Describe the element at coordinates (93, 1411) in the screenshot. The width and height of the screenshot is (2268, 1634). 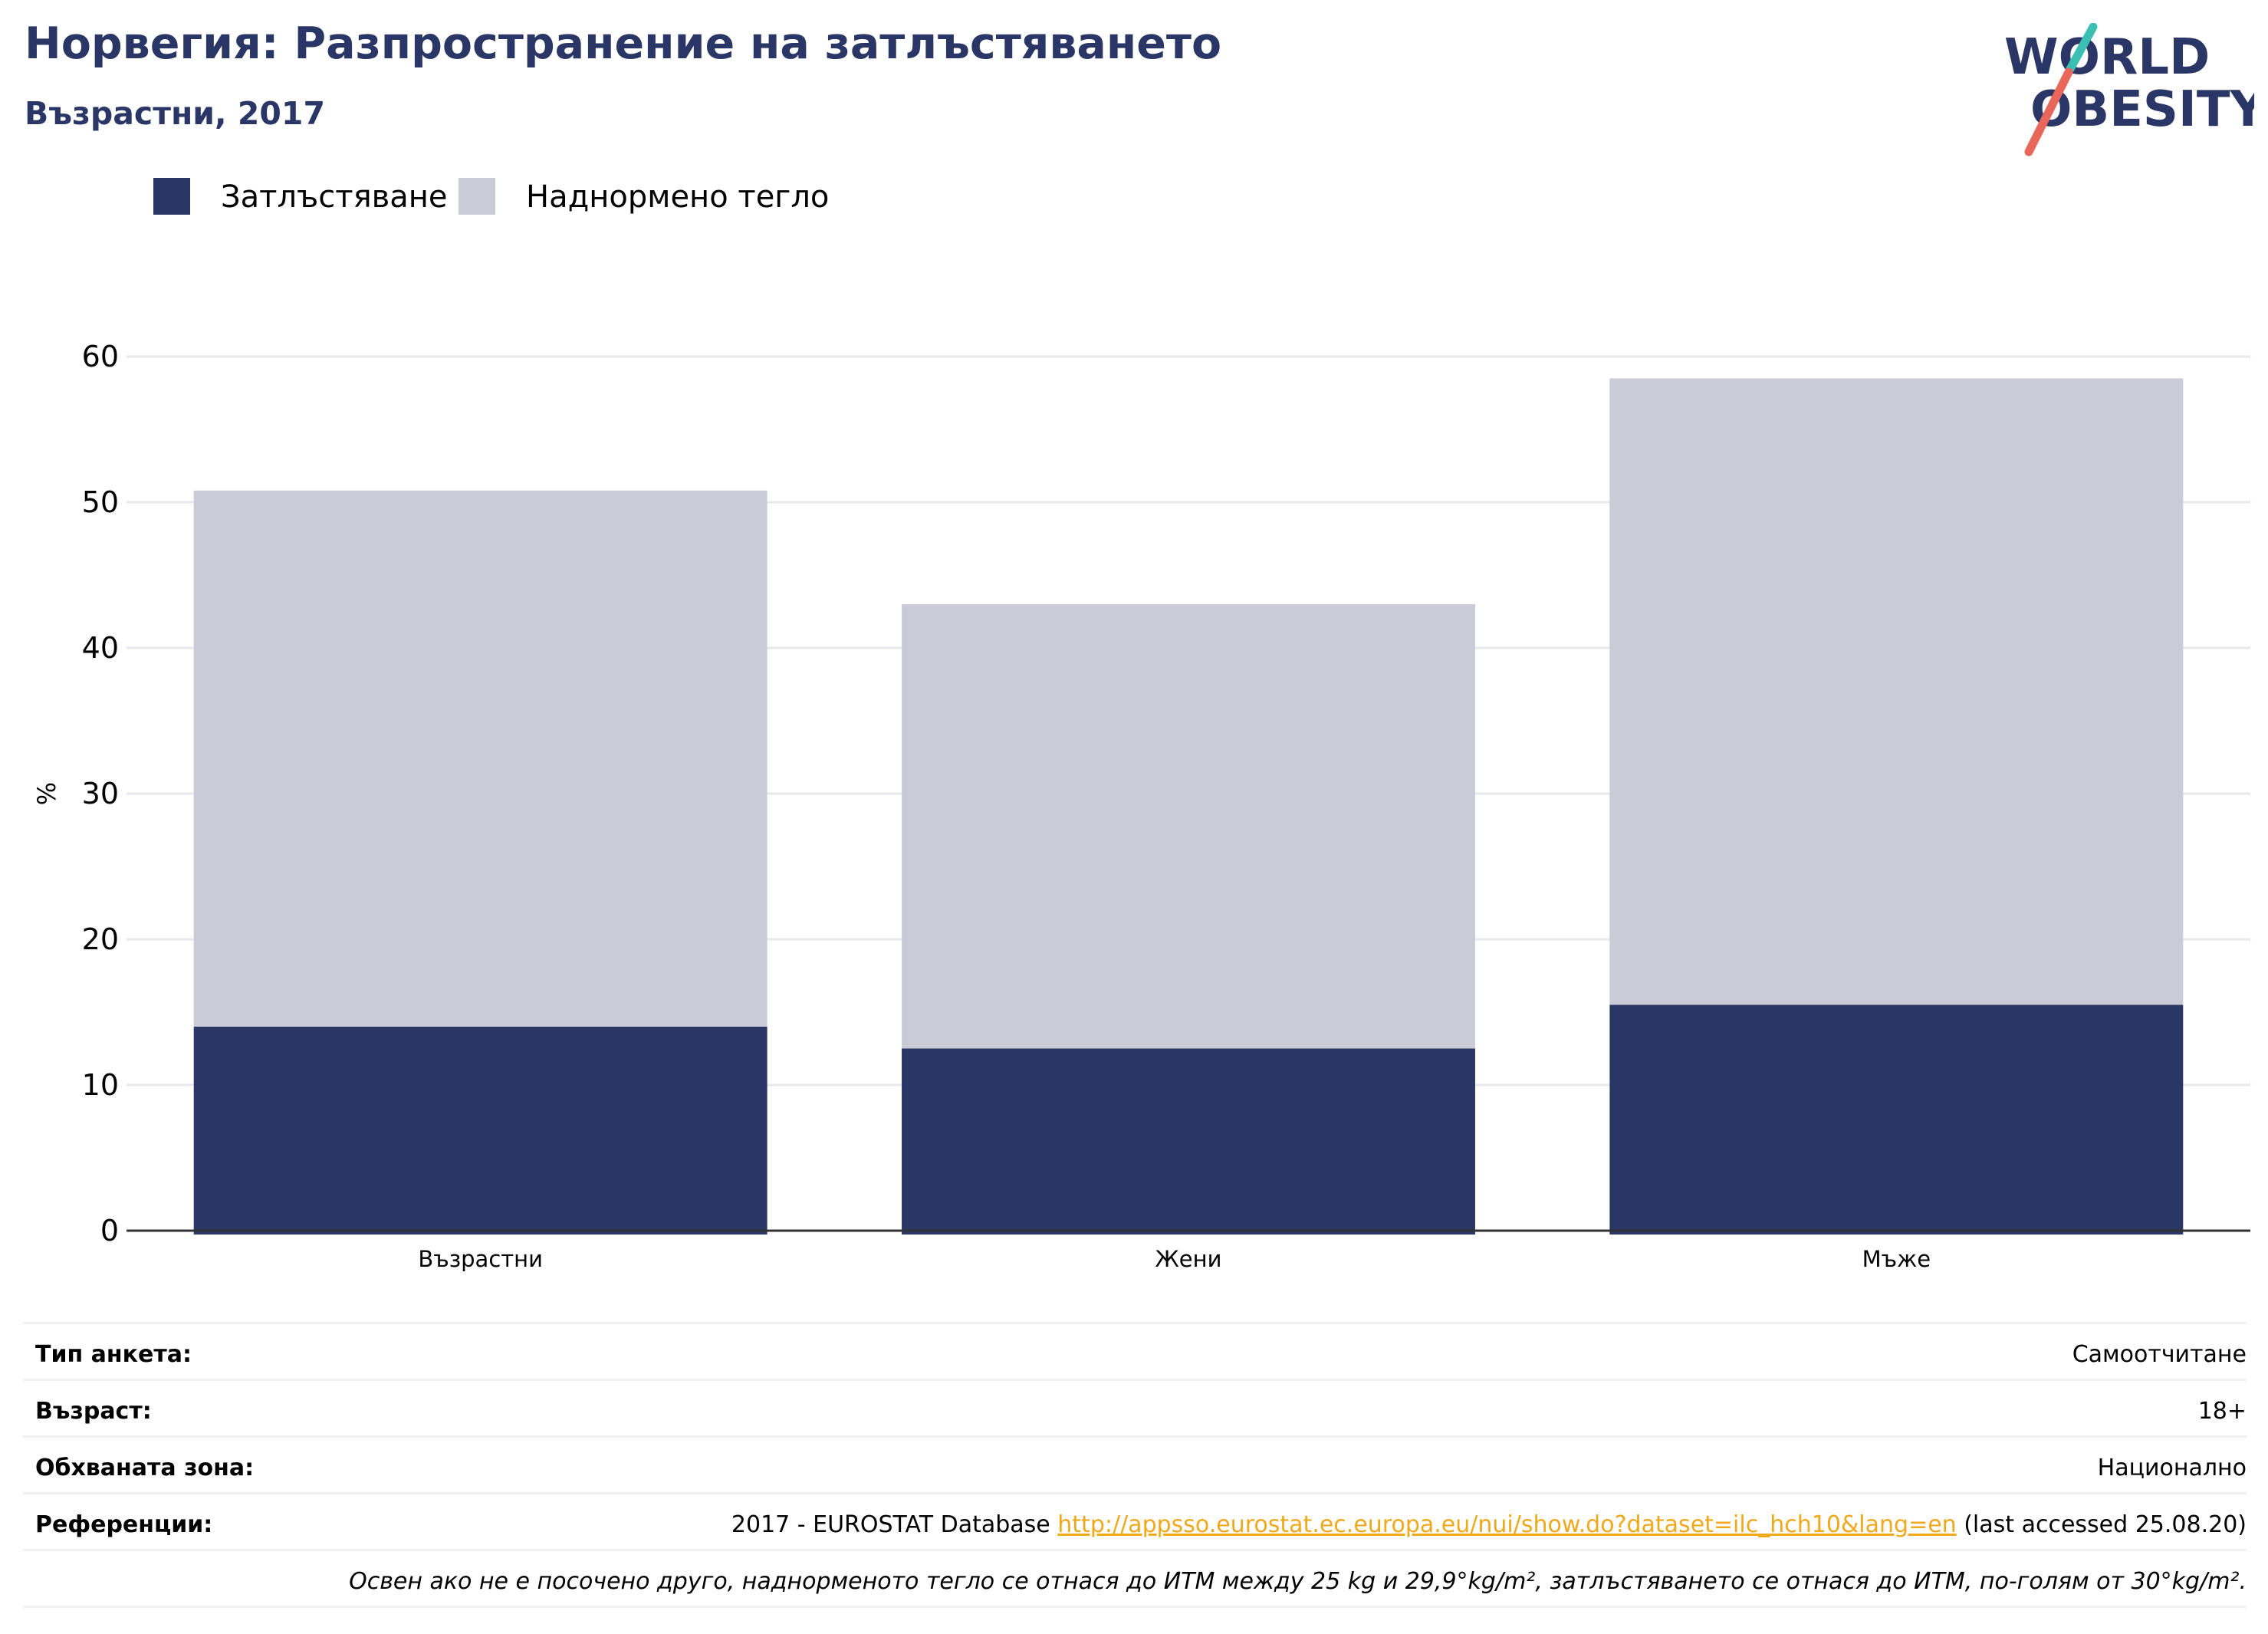
I see `info-key-age: Възраст:` at that location.